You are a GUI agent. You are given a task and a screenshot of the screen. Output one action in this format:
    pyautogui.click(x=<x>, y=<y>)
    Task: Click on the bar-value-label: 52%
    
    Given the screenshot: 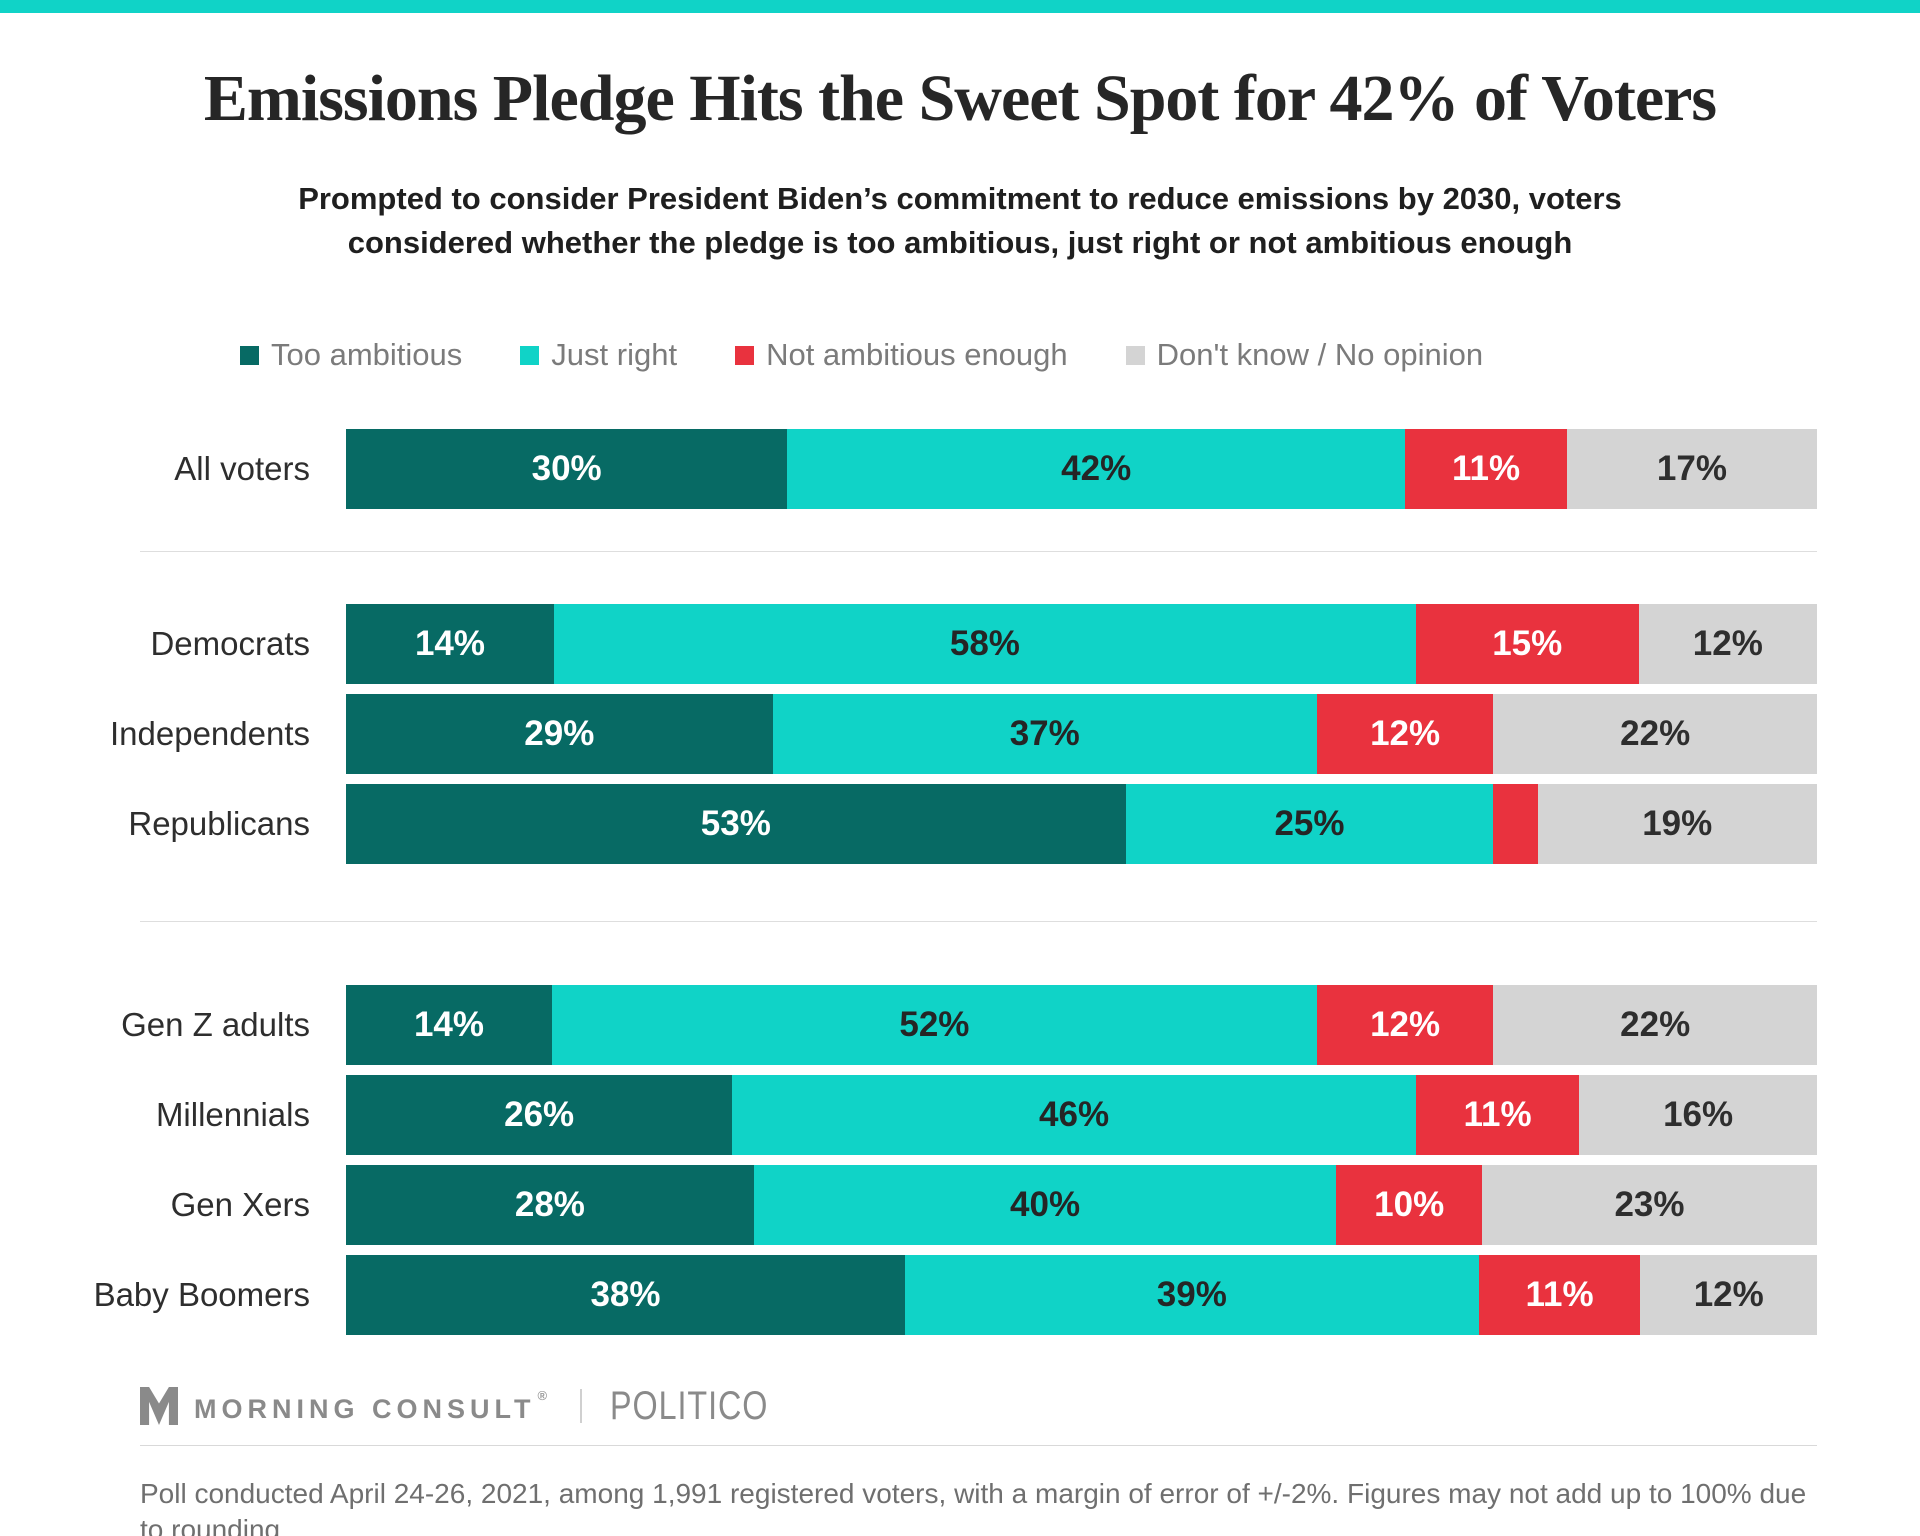 What is the action you would take?
    pyautogui.click(x=934, y=1024)
    